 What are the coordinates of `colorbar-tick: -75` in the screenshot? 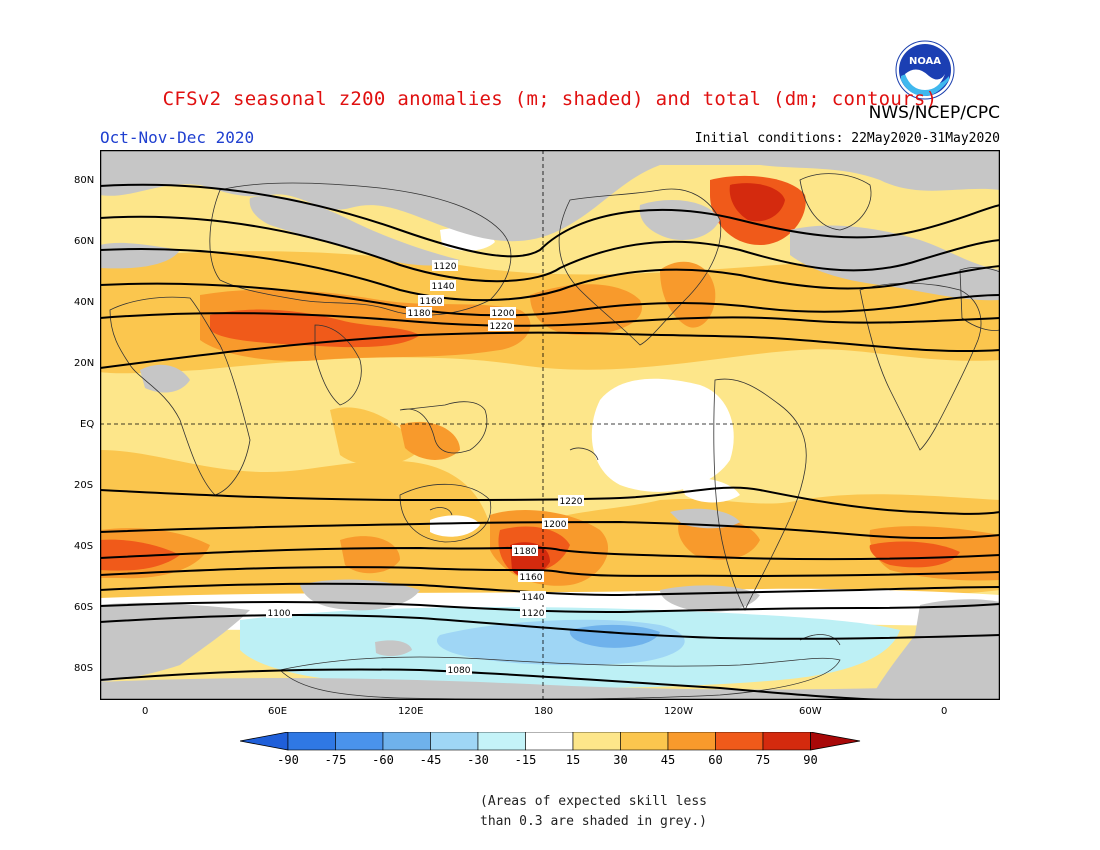 It's located at (336, 760).